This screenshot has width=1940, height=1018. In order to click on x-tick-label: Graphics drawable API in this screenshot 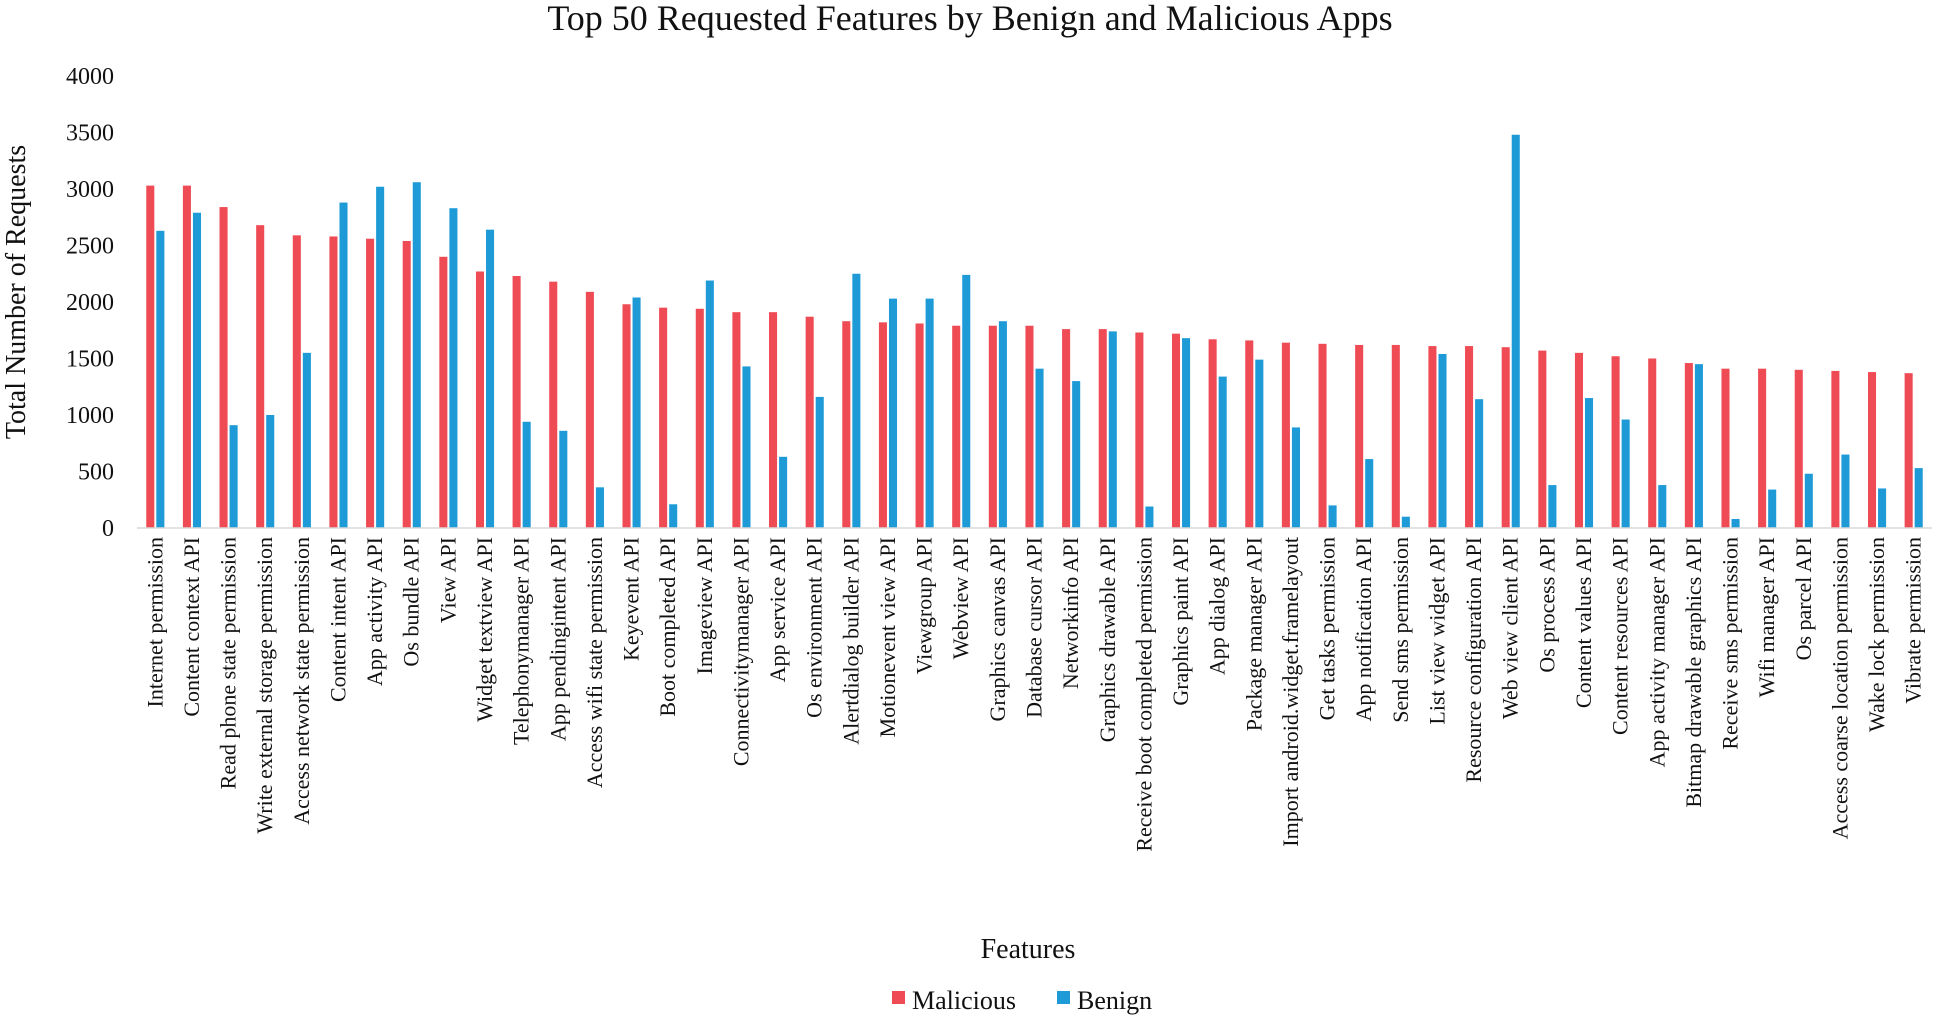, I will do `click(1107, 639)`.